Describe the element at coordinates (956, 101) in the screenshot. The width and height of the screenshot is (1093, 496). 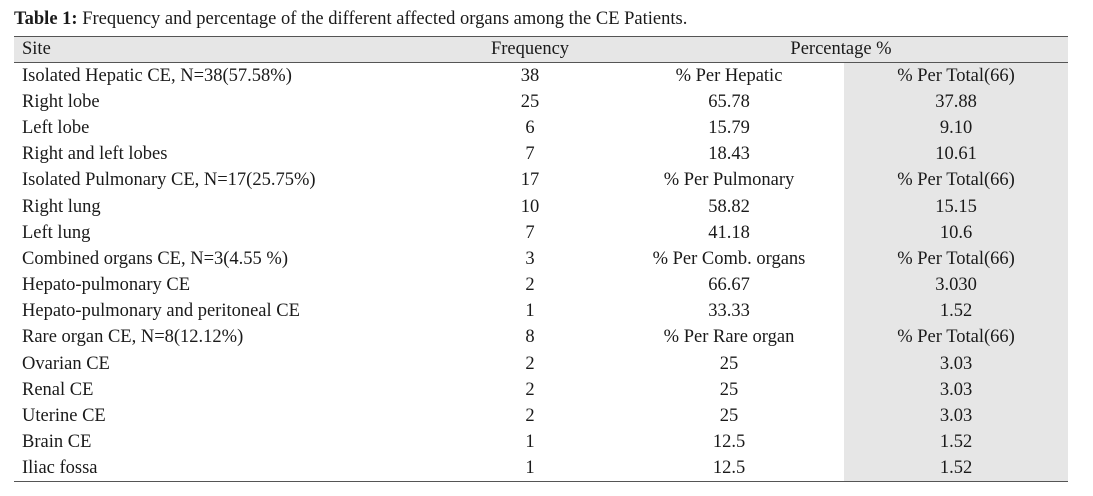
I see `percent-total-cell: 37.88` at that location.